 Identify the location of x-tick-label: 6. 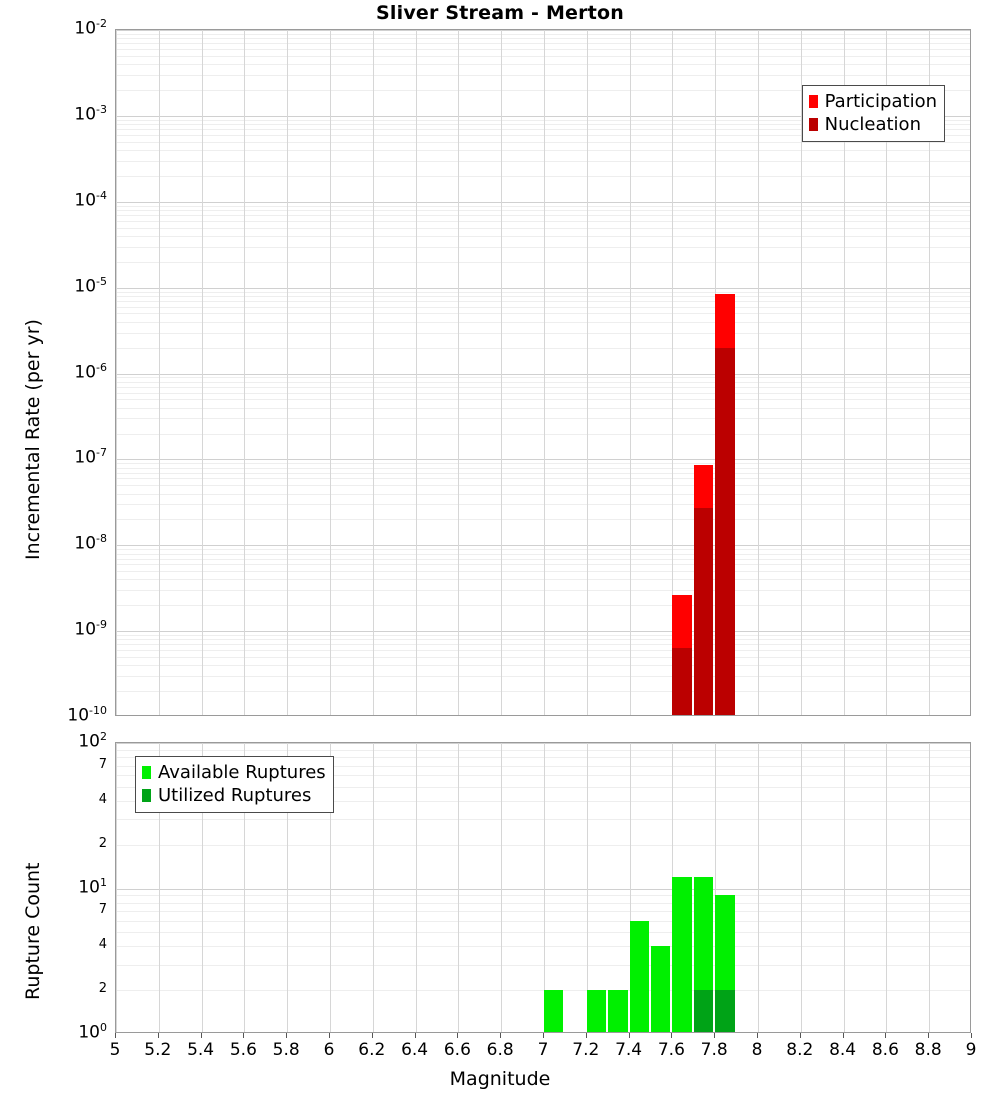
(329, 1050).